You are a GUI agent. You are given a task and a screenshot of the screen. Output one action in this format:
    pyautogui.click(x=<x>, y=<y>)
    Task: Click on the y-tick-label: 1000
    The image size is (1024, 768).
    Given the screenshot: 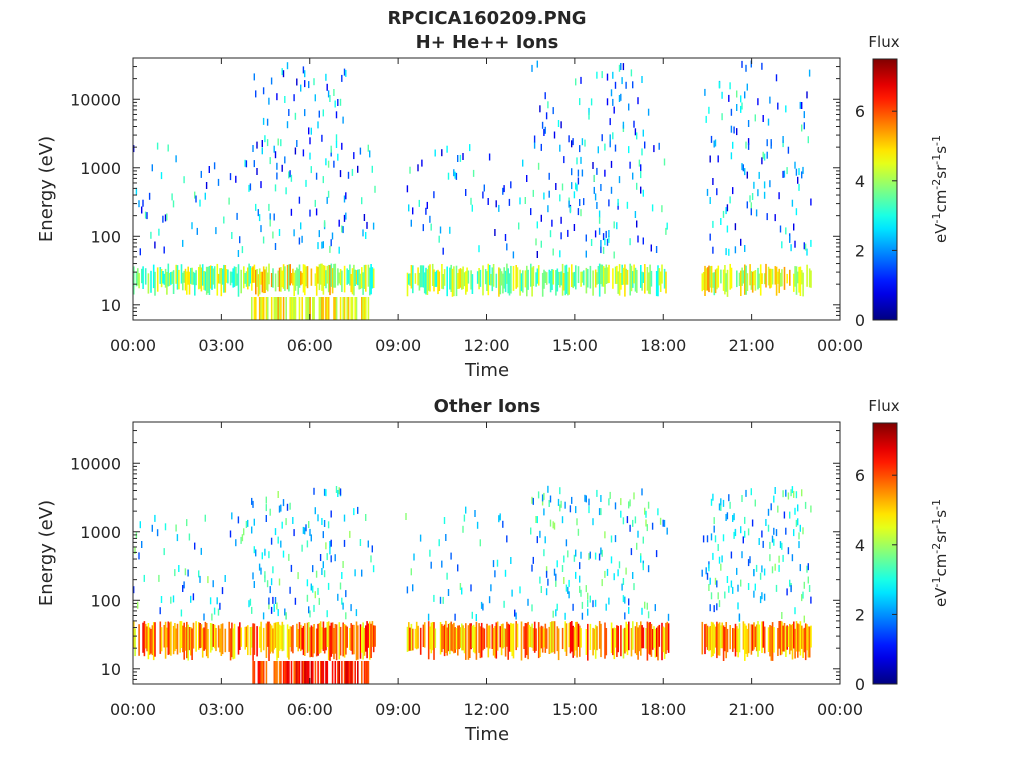 What is the action you would take?
    pyautogui.click(x=100, y=532)
    